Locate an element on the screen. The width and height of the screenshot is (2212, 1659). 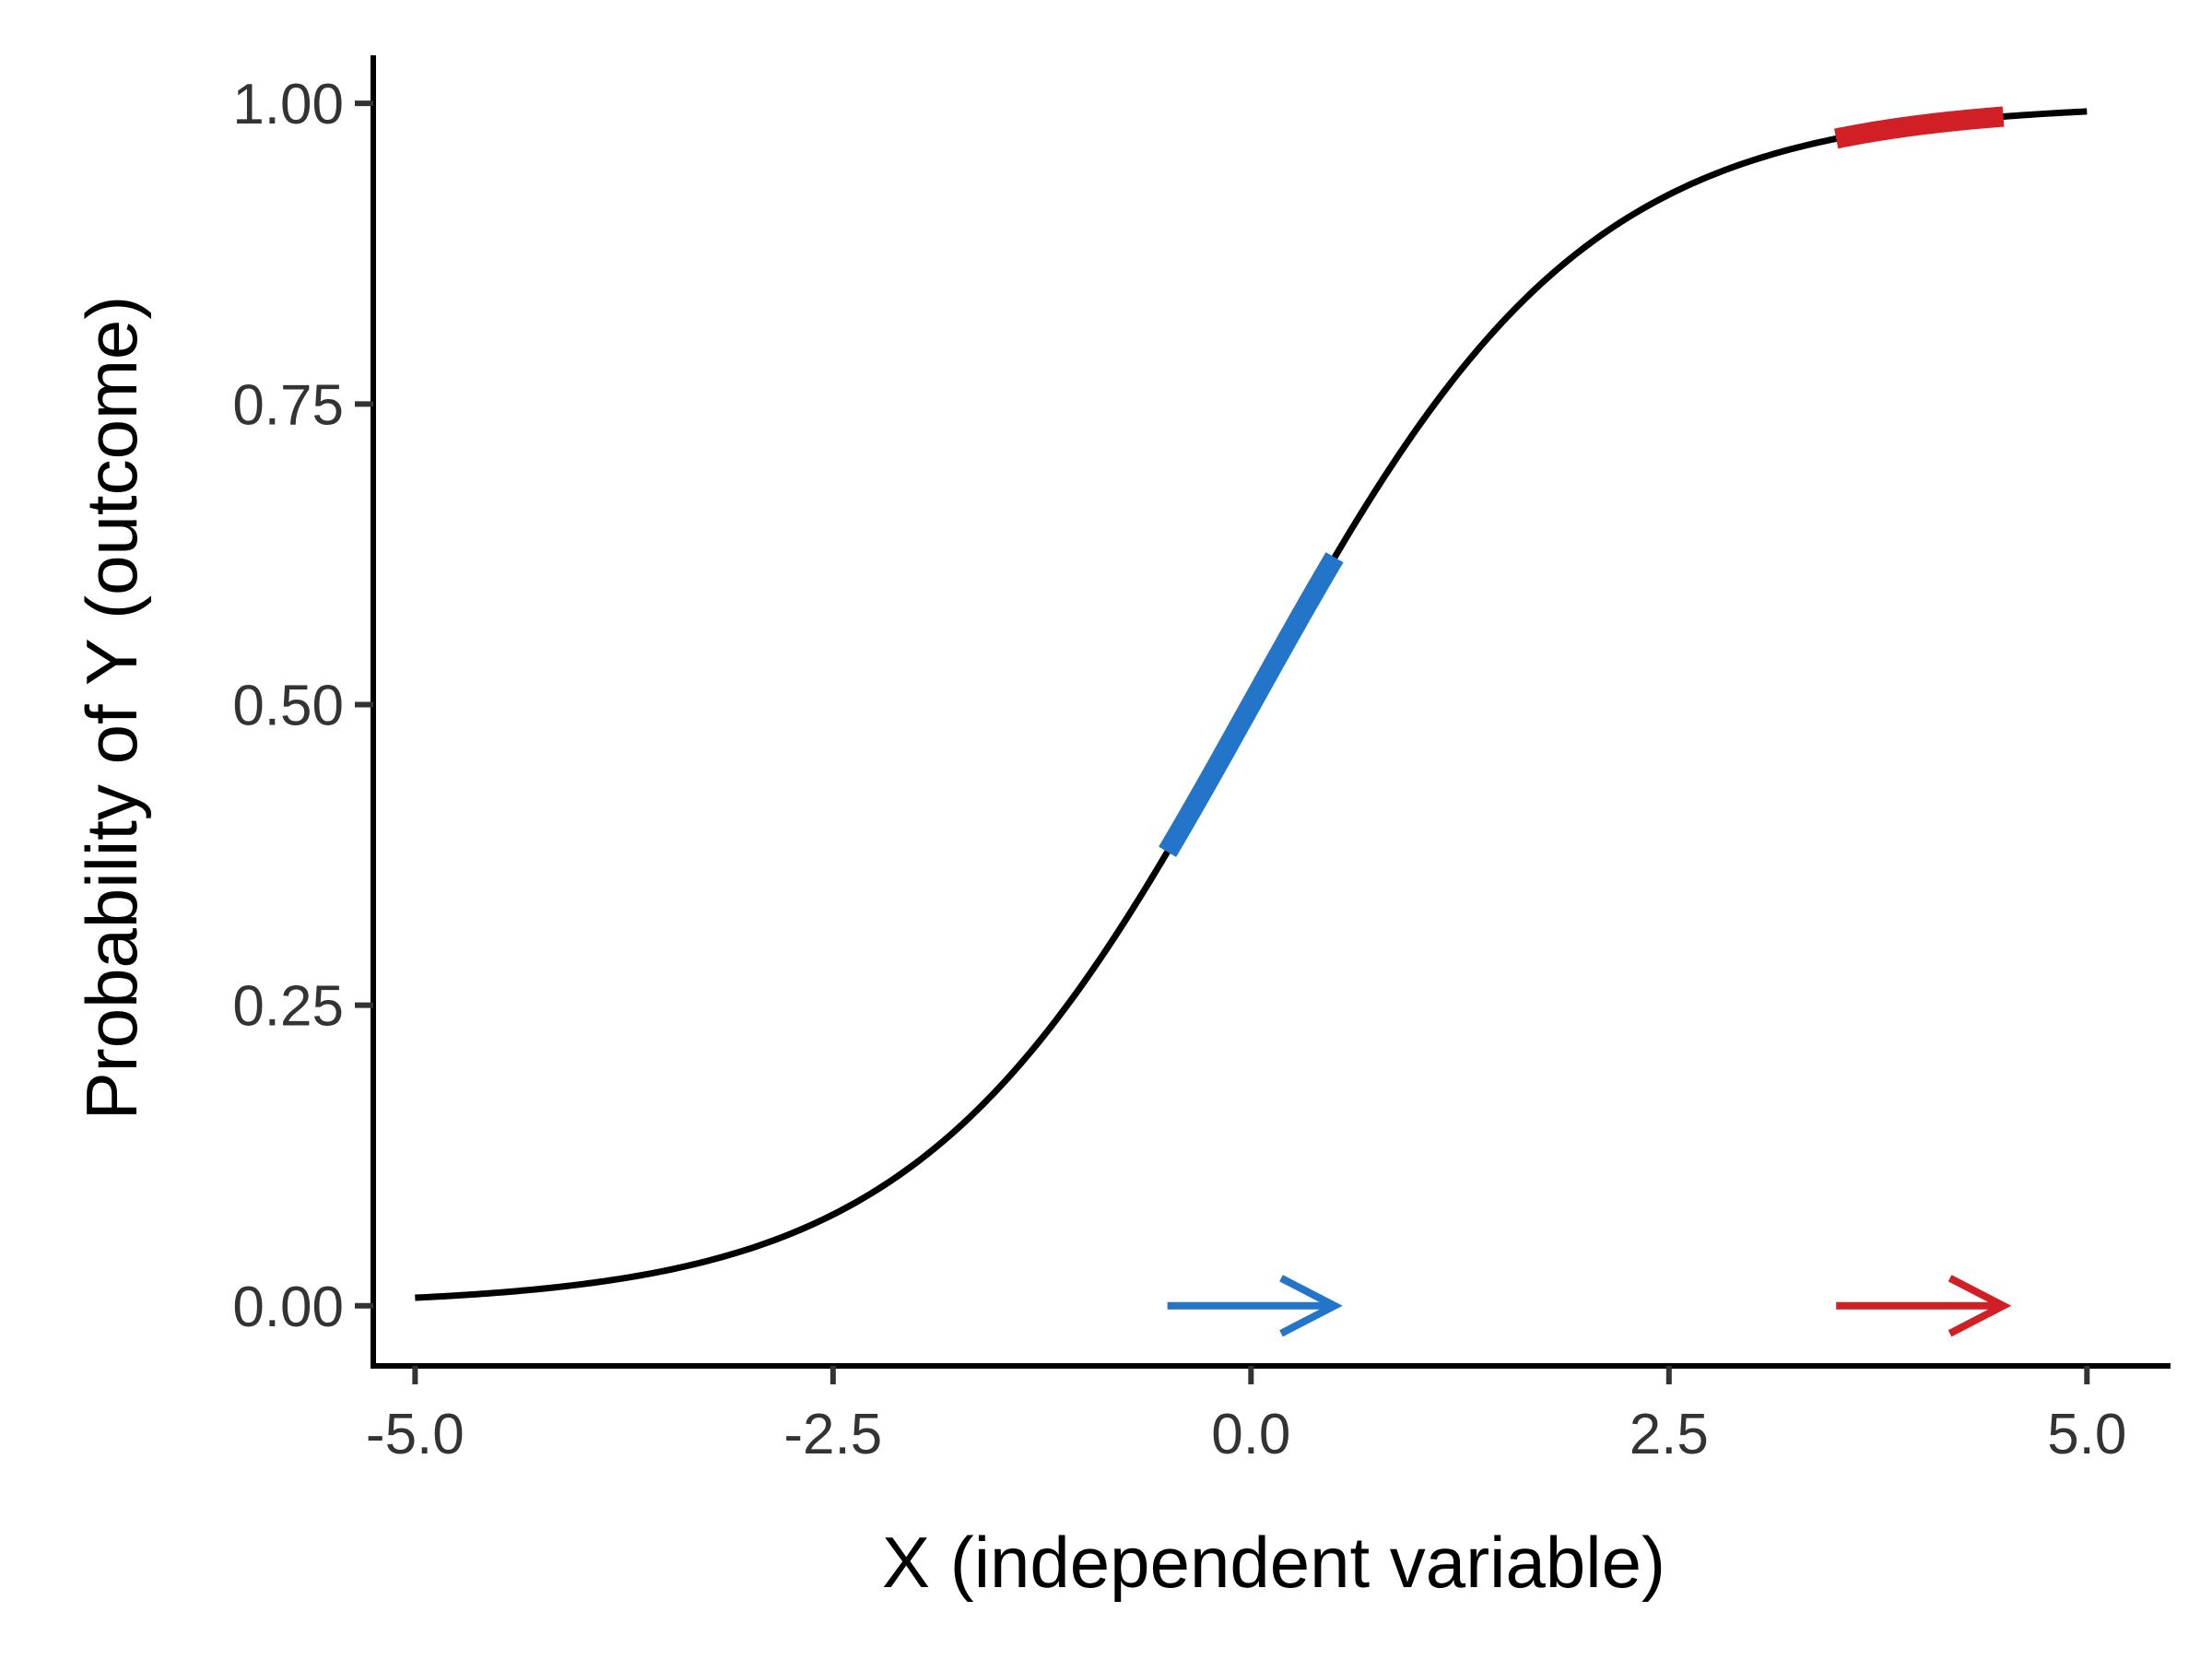
highlight-segment-tail is located at coordinates (1919, 127).